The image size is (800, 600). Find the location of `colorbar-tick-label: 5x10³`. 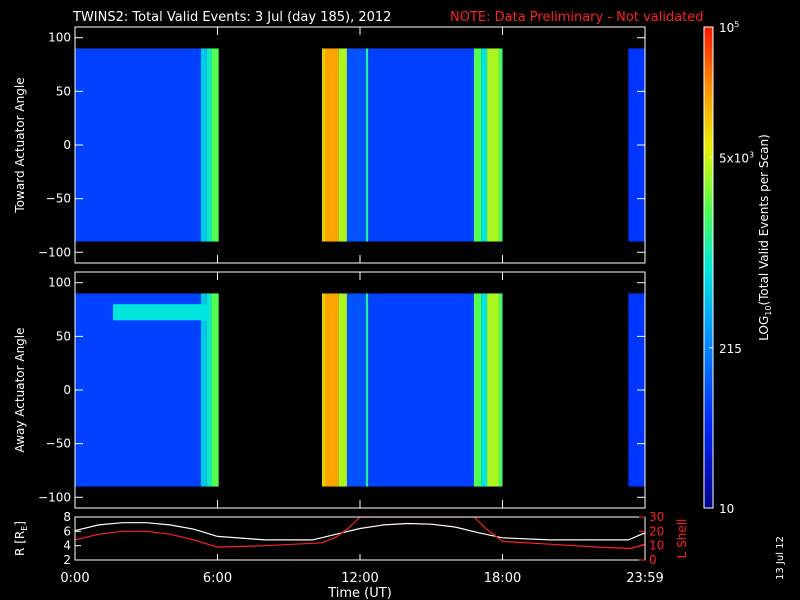

colorbar-tick-label: 5x10³ is located at coordinates (736, 157).